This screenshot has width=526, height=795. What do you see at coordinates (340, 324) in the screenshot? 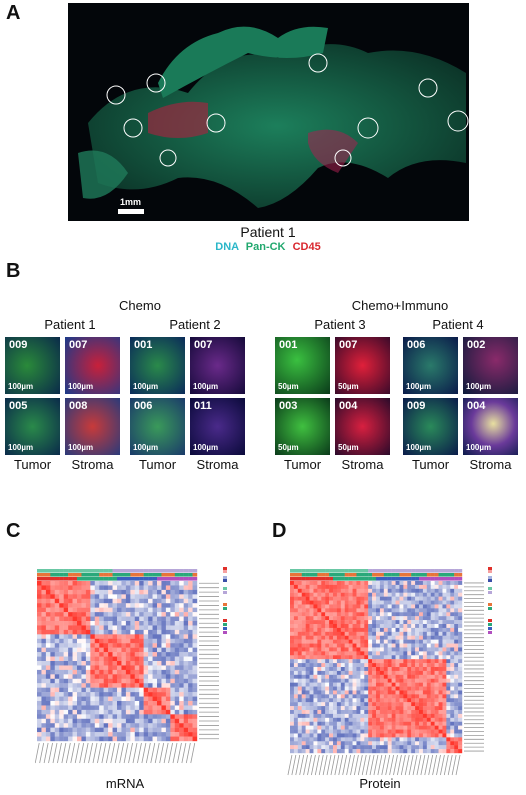
I see `patient-3-label: Patient 3` at bounding box center [340, 324].